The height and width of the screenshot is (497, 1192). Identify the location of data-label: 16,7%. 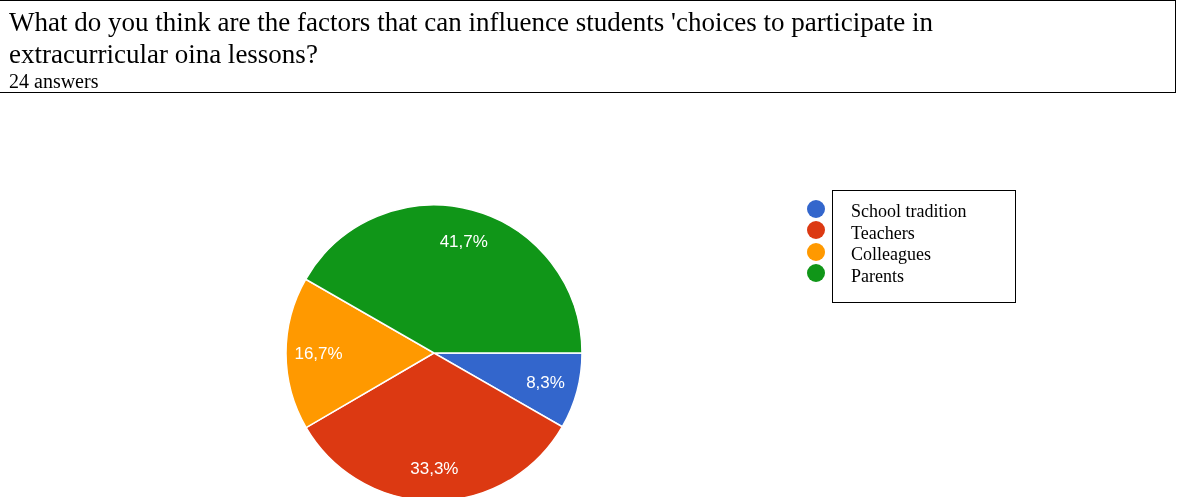
(318, 353).